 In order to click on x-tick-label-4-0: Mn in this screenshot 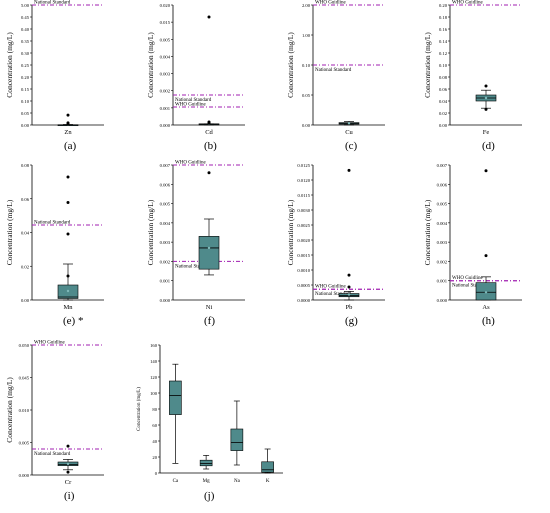, I will do `click(68, 307)`.